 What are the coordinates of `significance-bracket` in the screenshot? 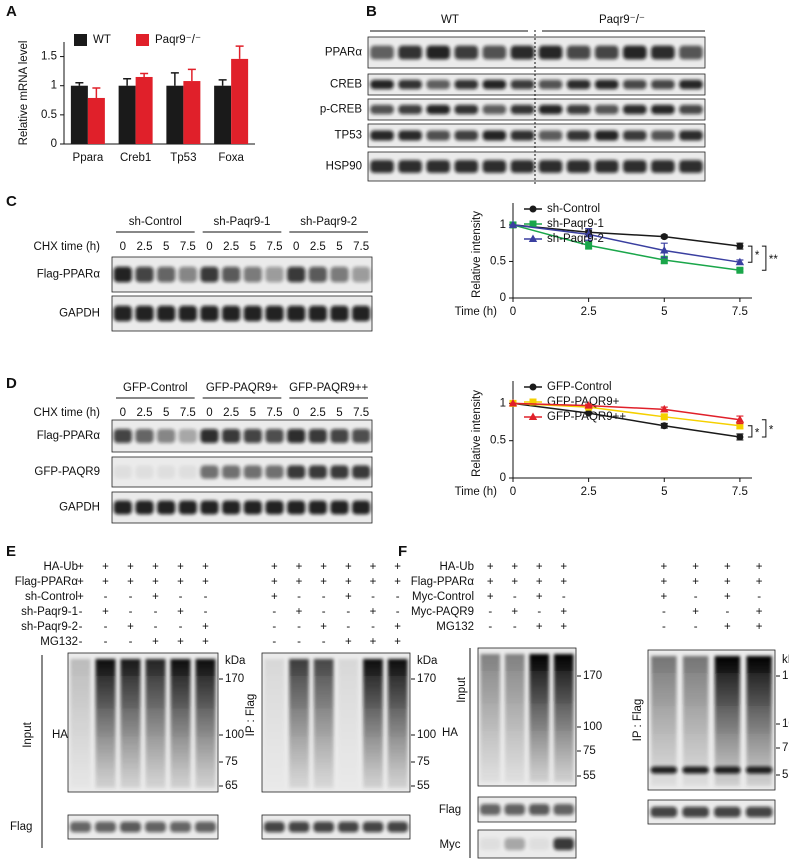 It's located at (750, 254).